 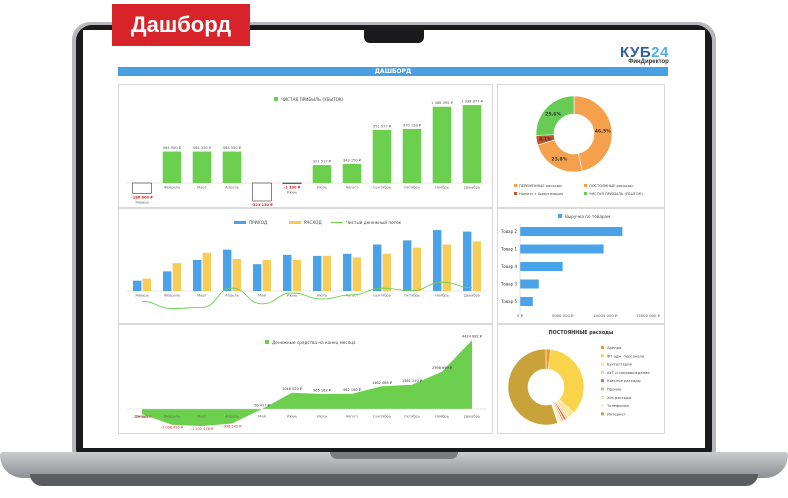 What do you see at coordinates (352, 296) in the screenshot?
I see `month-label: Август` at bounding box center [352, 296].